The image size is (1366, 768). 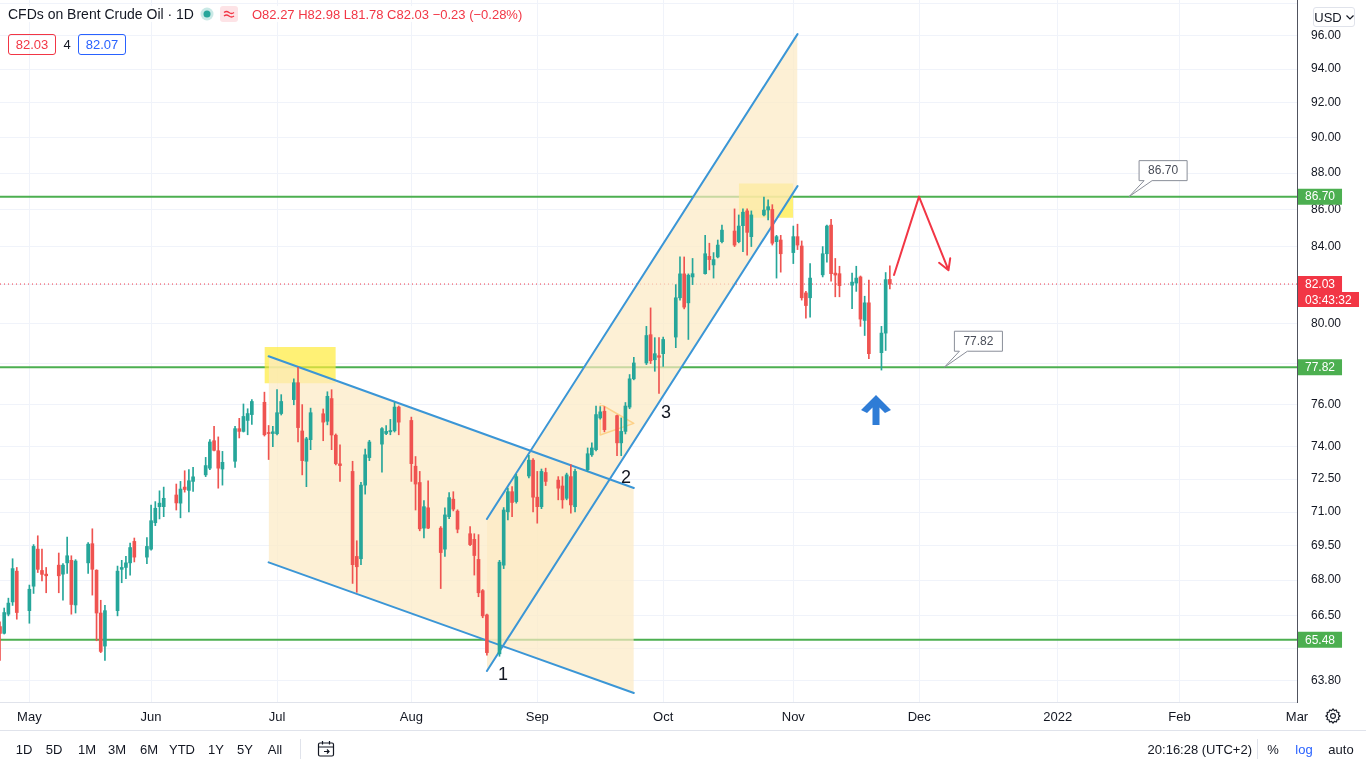 I want to click on y-tick-label: 69.50, so click(x=1326, y=545).